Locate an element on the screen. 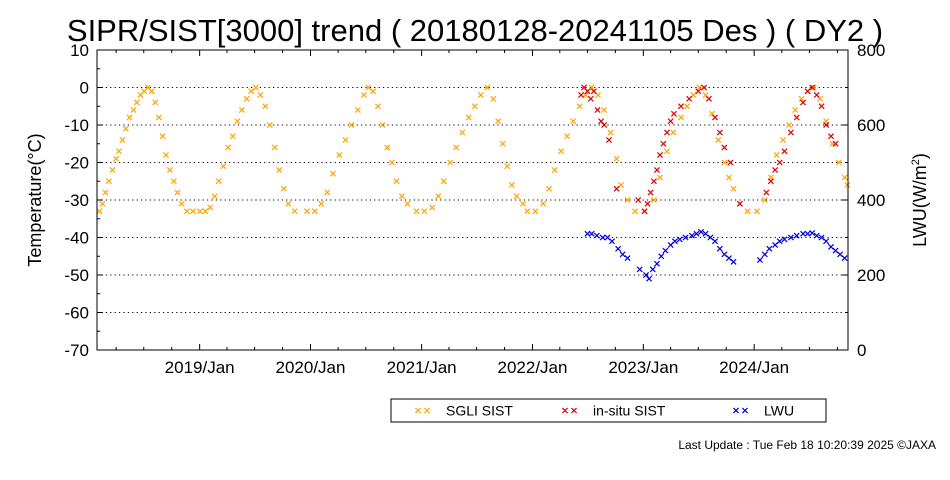 The image size is (950, 480). series-in-situ-sist is located at coordinates (708, 149).